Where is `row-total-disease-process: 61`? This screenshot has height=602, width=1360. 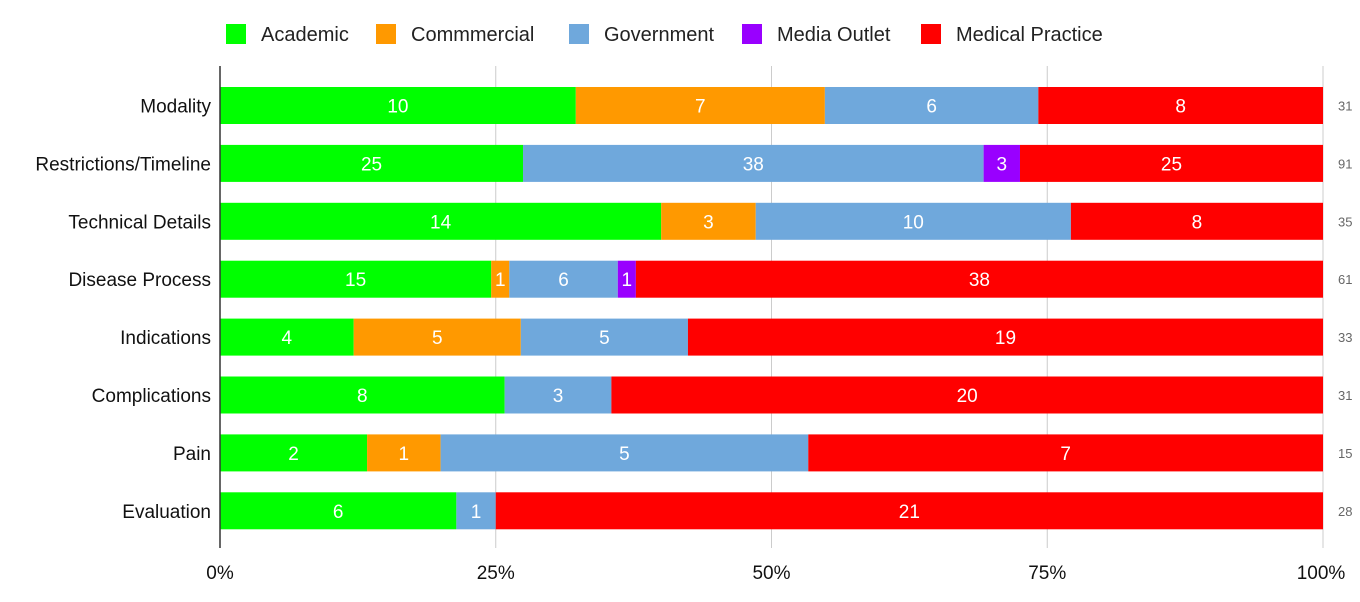 row-total-disease-process: 61 is located at coordinates (1345, 279).